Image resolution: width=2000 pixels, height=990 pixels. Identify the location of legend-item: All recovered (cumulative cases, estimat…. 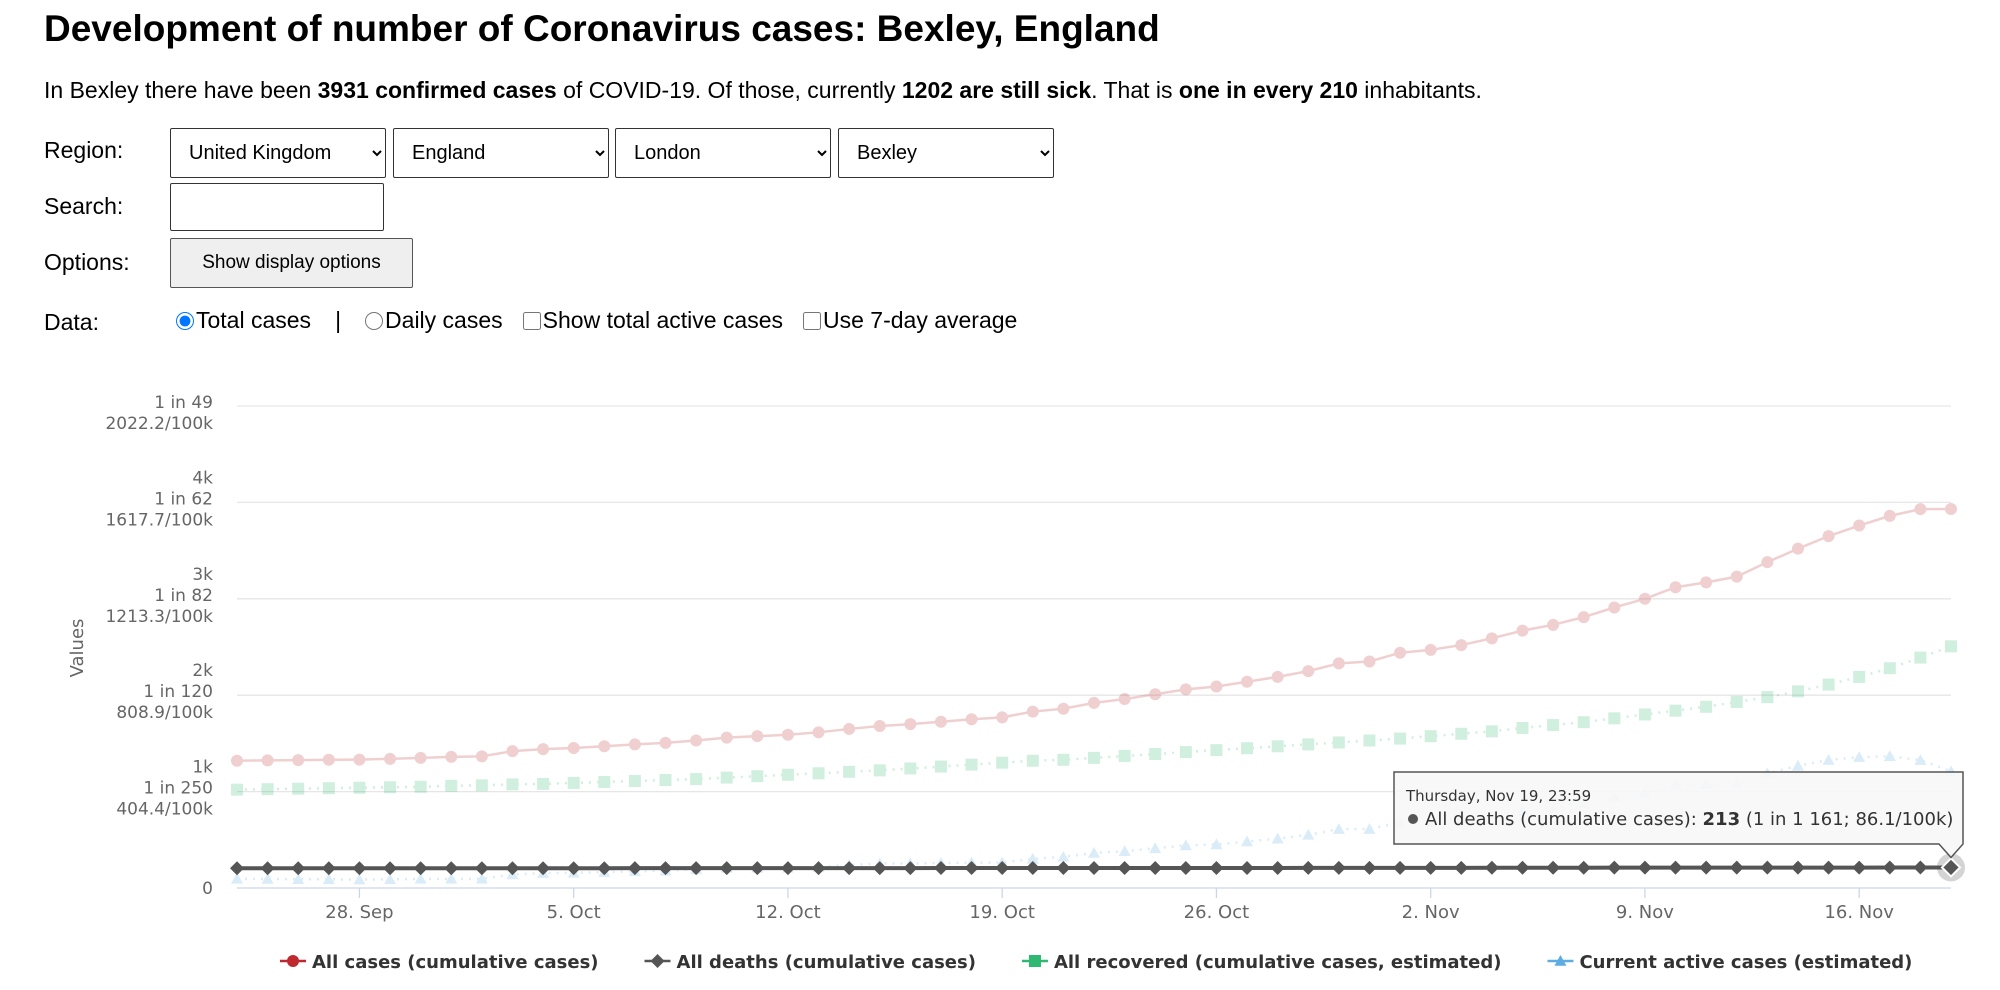
(1261, 962).